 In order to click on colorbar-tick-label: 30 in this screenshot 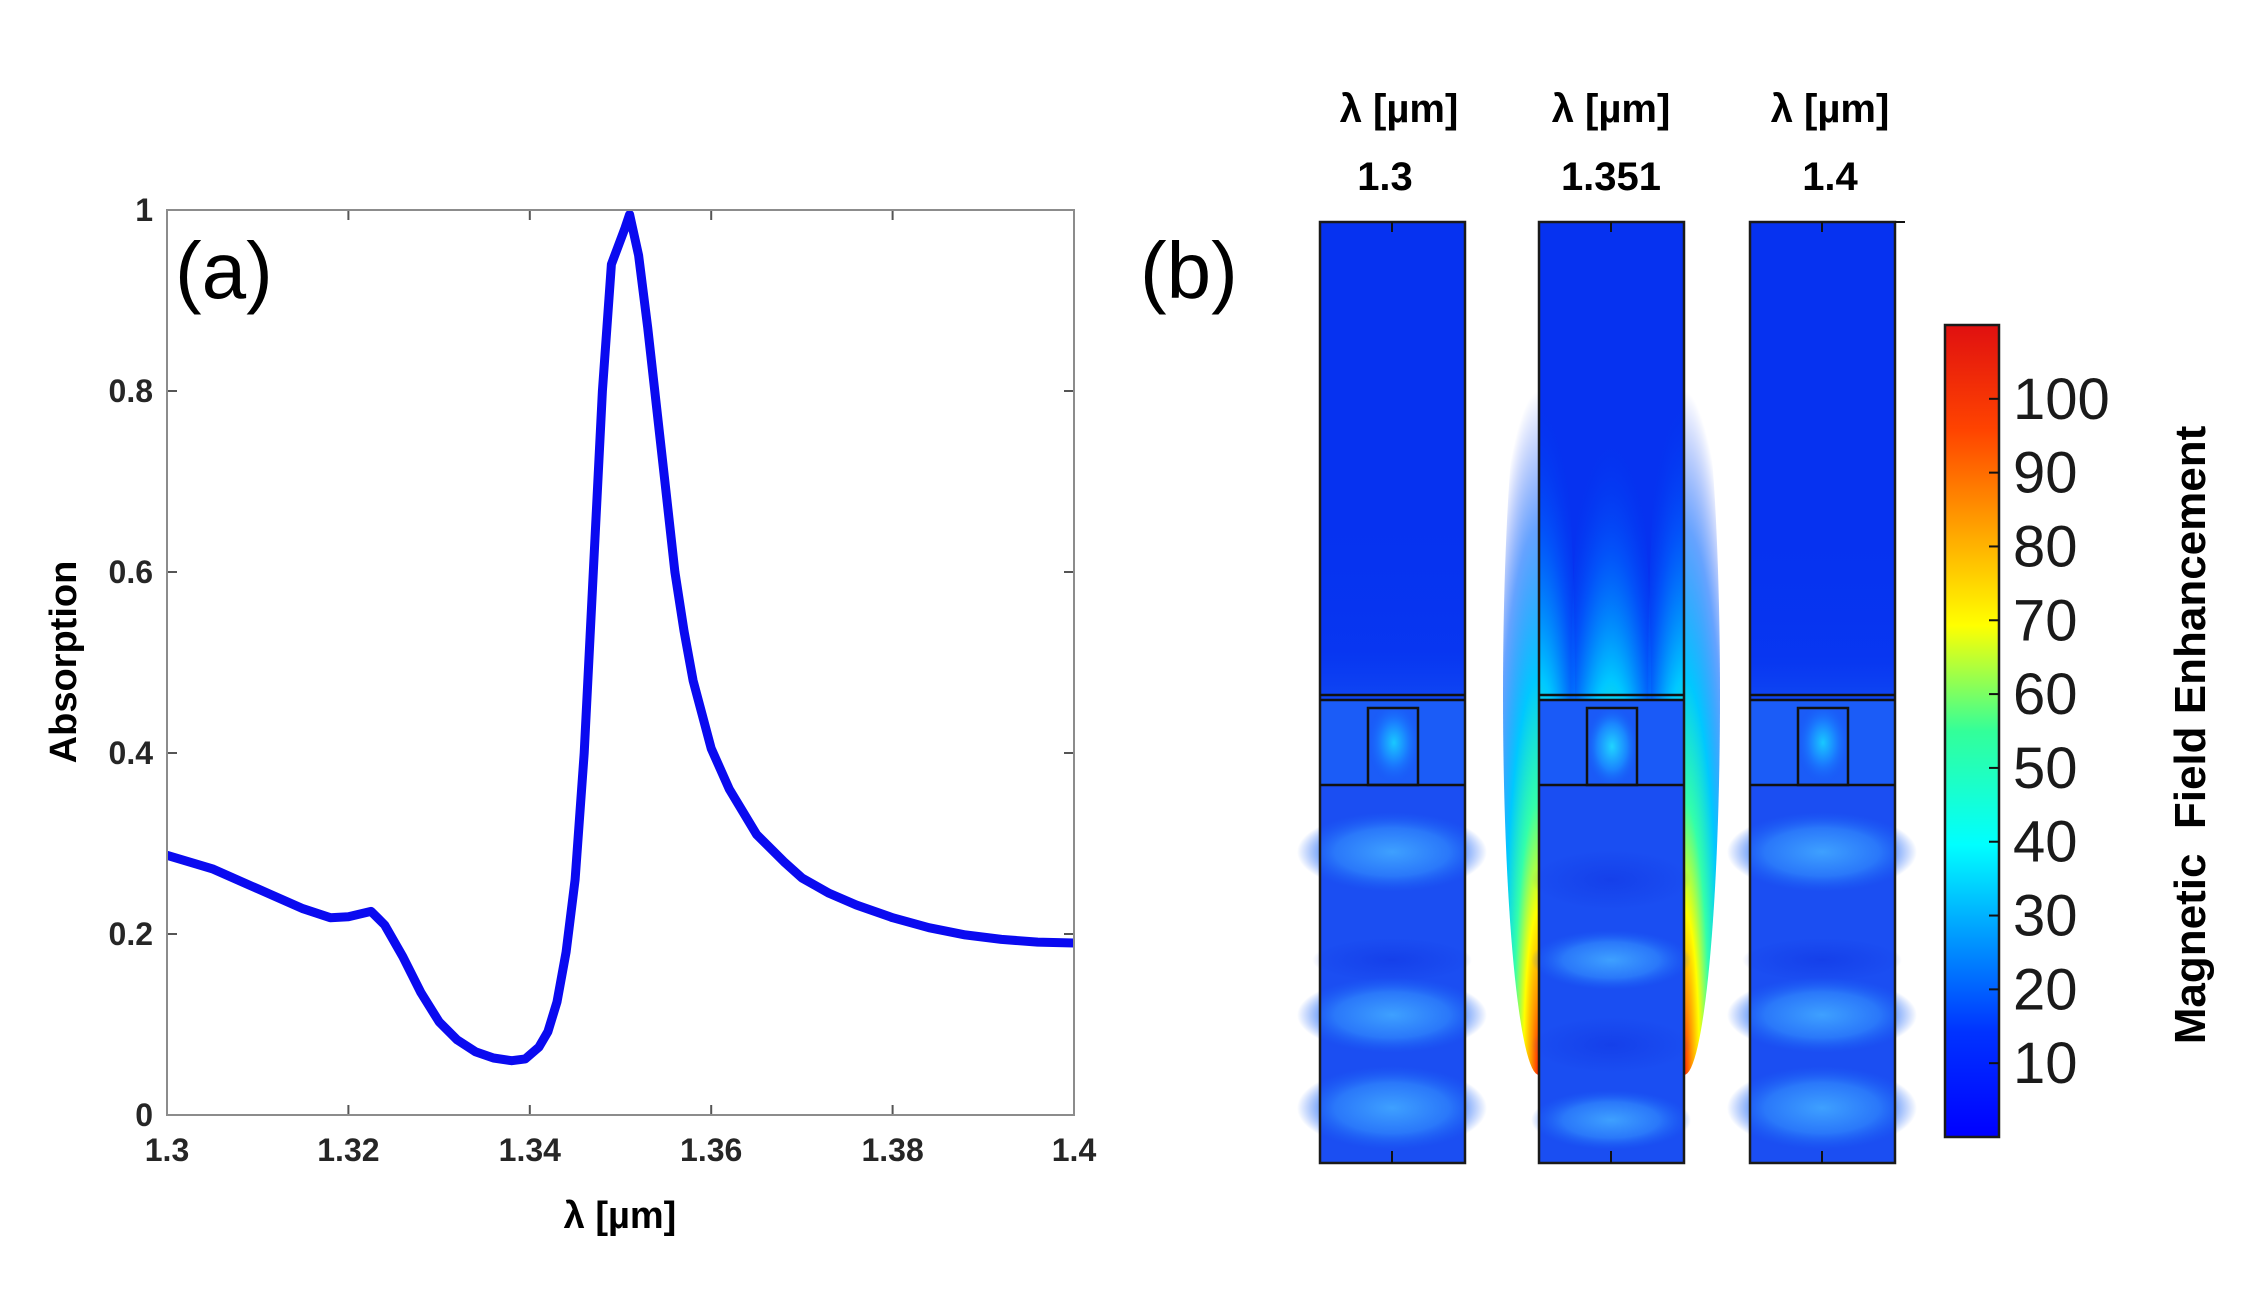, I will do `click(2045, 916)`.